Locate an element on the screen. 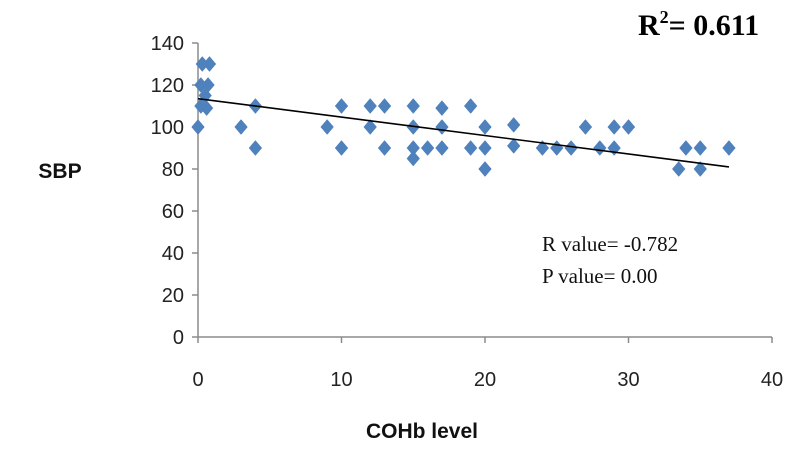  y-tick-label: 100 is located at coordinates (167, 128).